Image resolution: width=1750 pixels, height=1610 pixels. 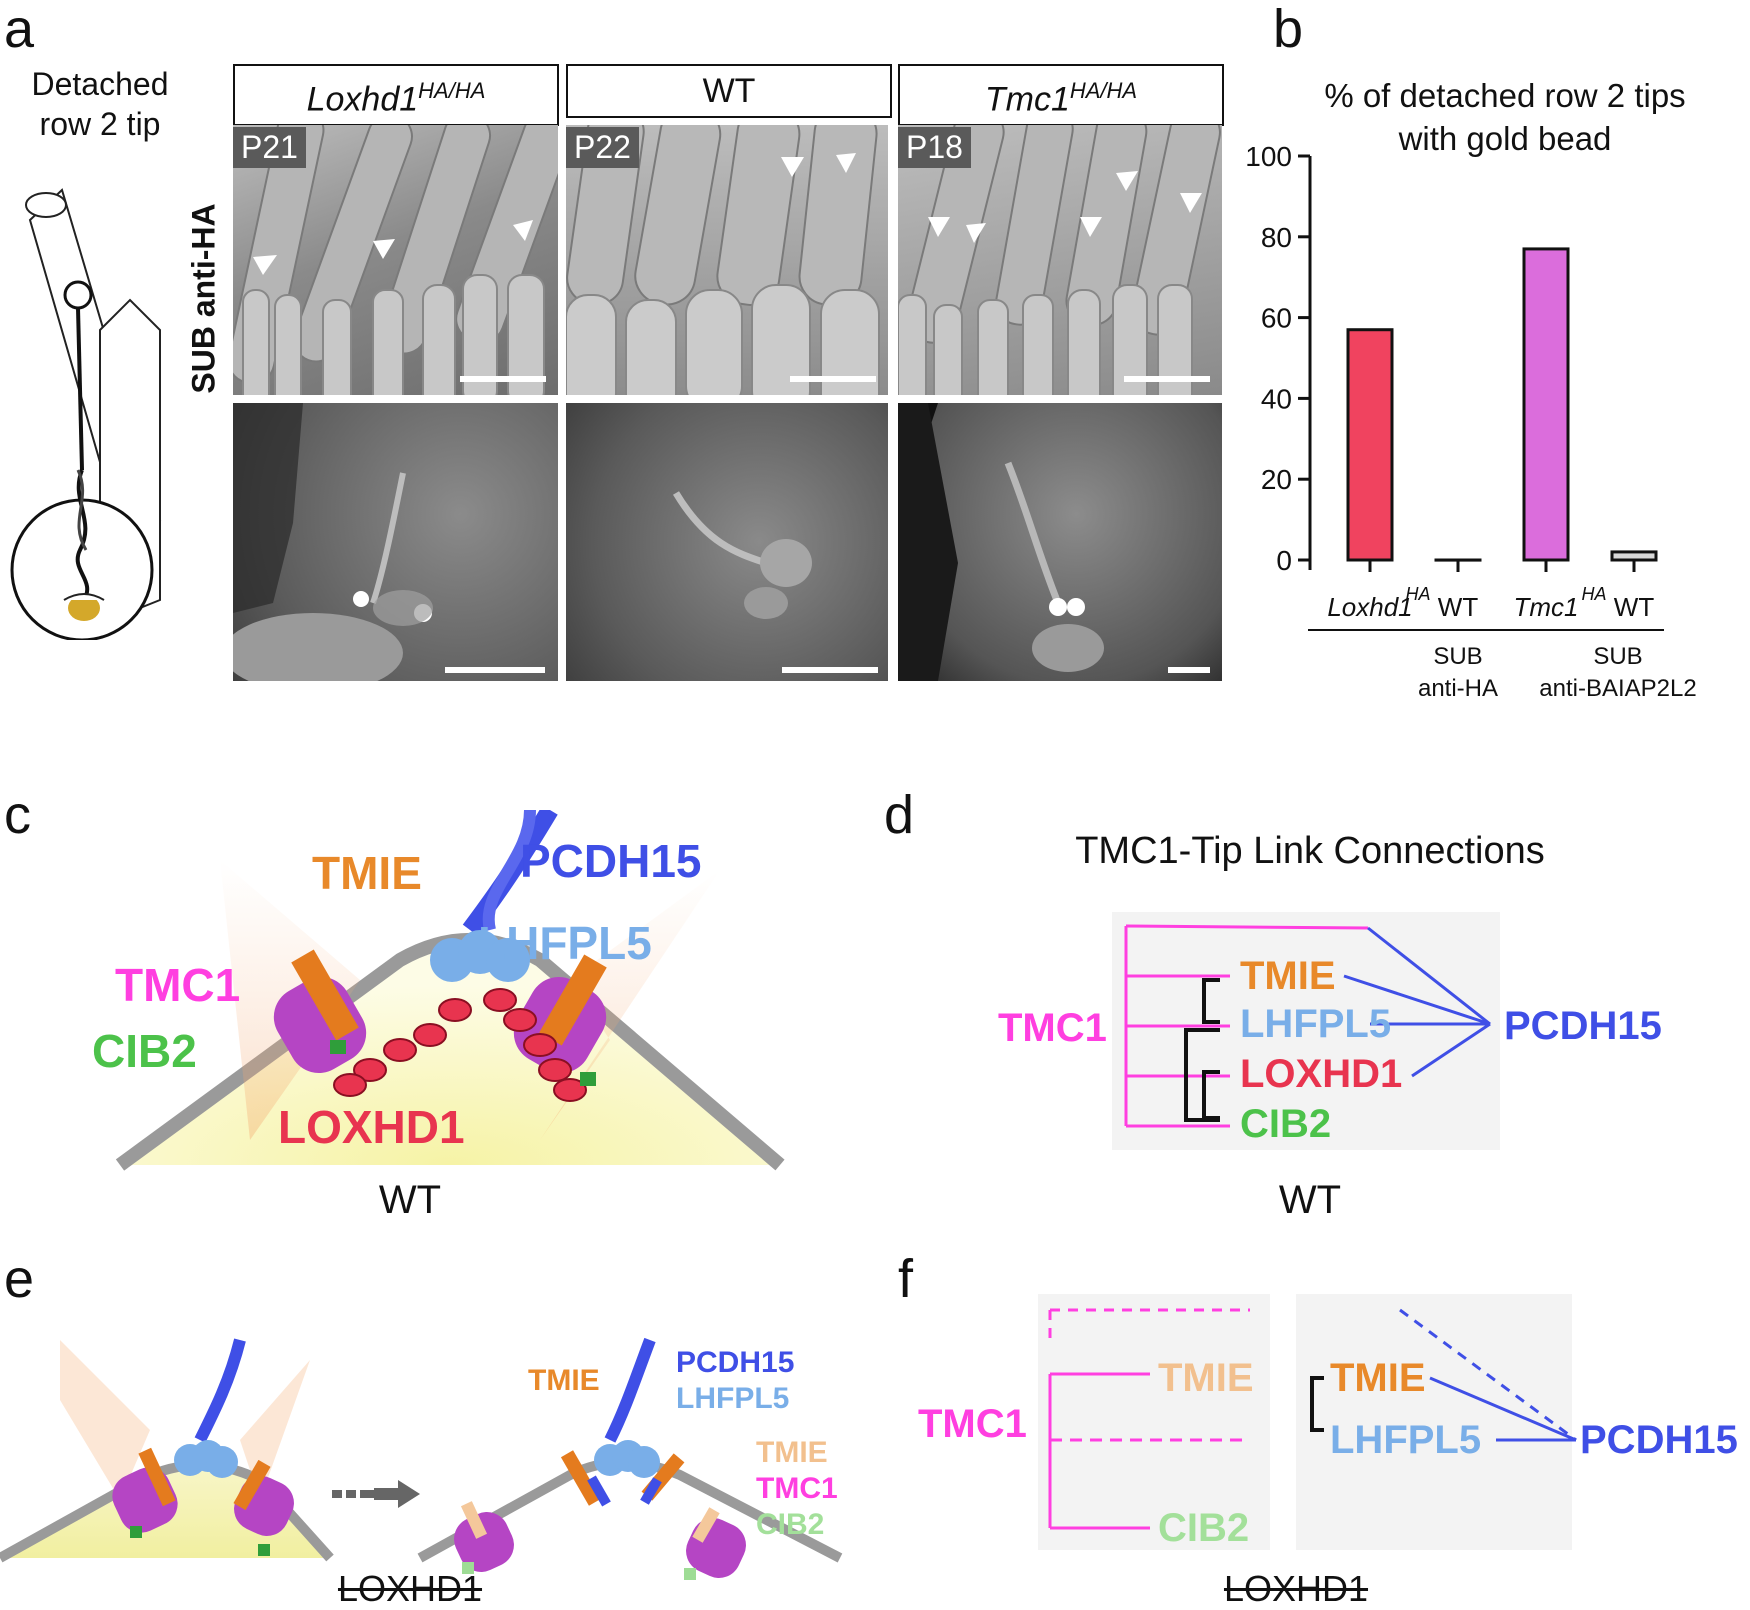 I want to click on label-pcdh15-e: PCDH15, so click(x=735, y=1363).